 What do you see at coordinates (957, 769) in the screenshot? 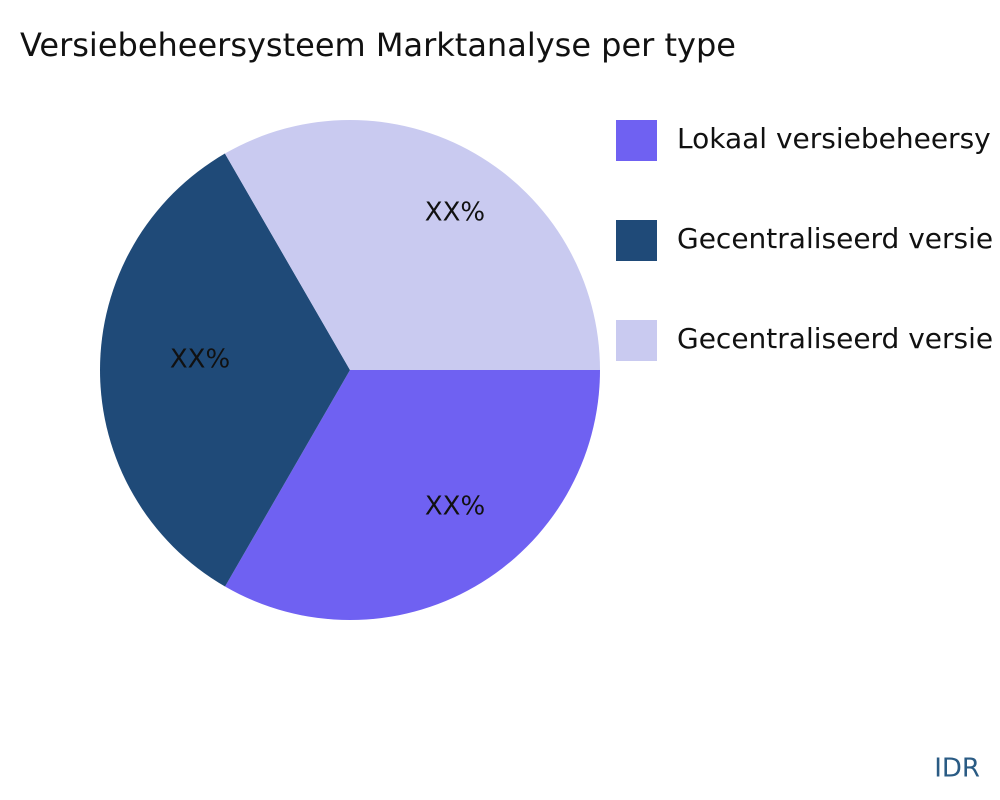
I see `watermark: IDR` at bounding box center [957, 769].